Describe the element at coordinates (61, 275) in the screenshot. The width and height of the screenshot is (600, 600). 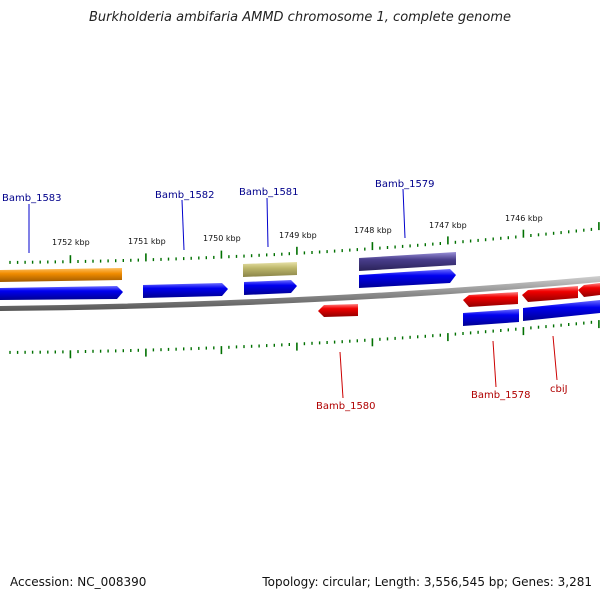
I see `gene-arrow-orange` at that location.